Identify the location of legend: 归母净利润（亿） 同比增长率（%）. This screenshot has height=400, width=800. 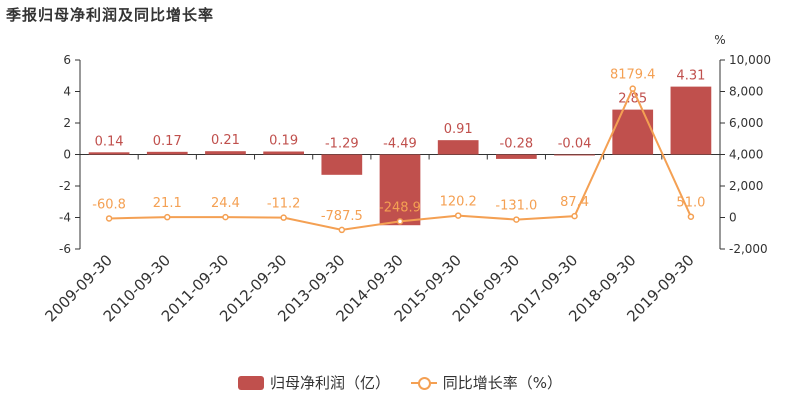
(400, 383).